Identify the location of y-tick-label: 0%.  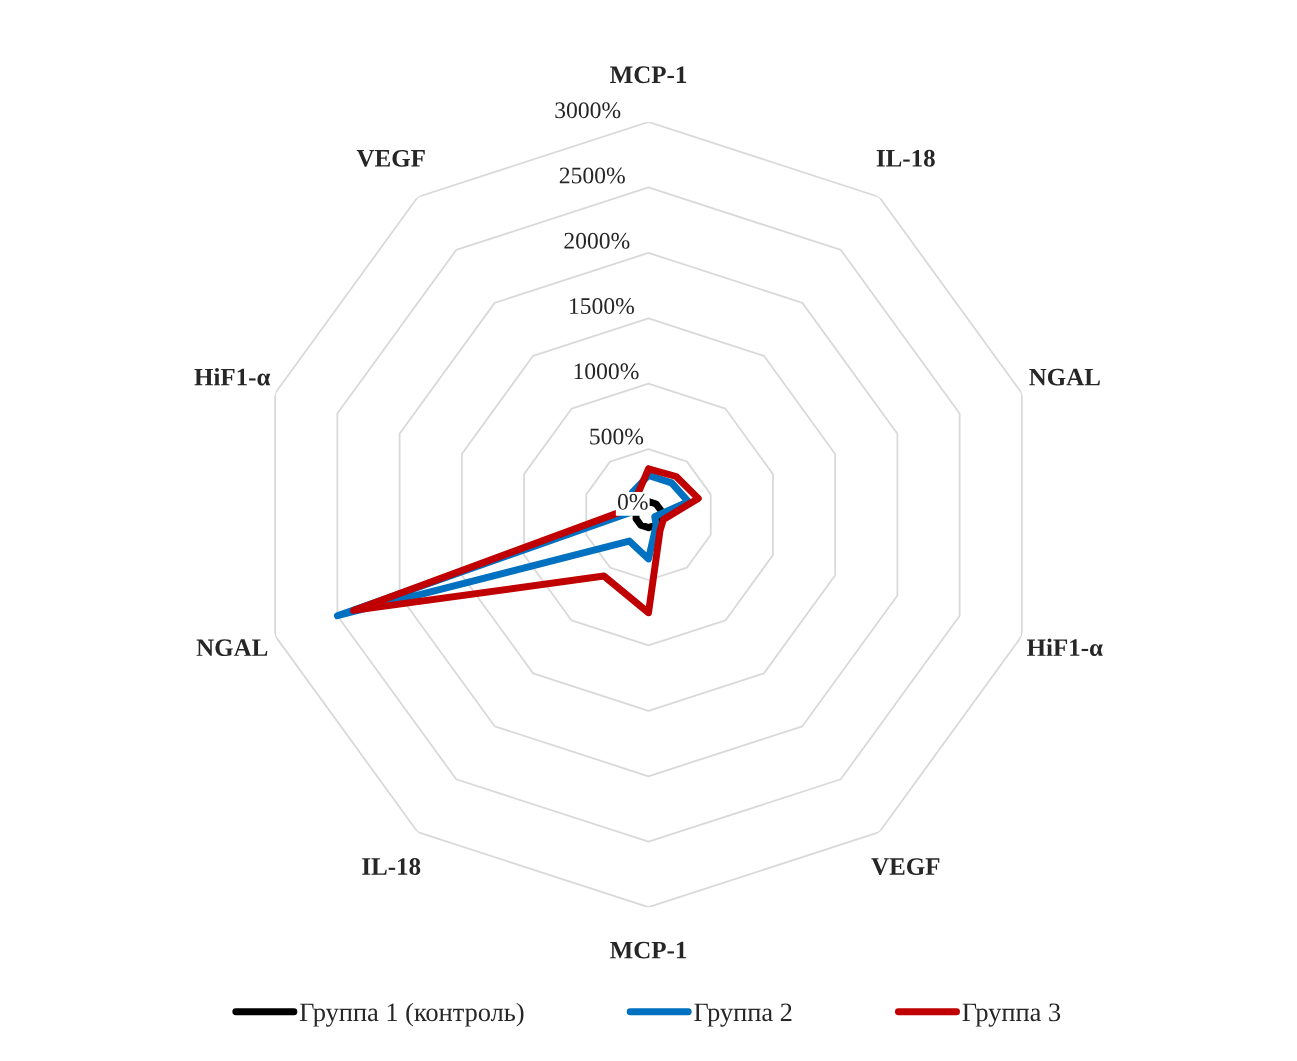
(632, 501).